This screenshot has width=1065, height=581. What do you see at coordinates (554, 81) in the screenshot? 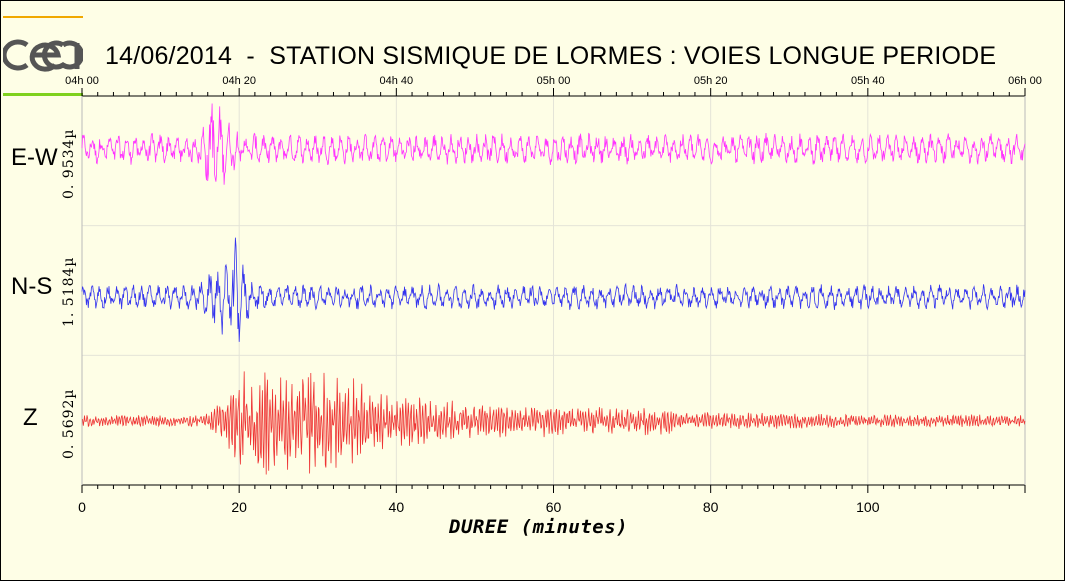
I see `top-time-tick-label: 05h 00` at bounding box center [554, 81].